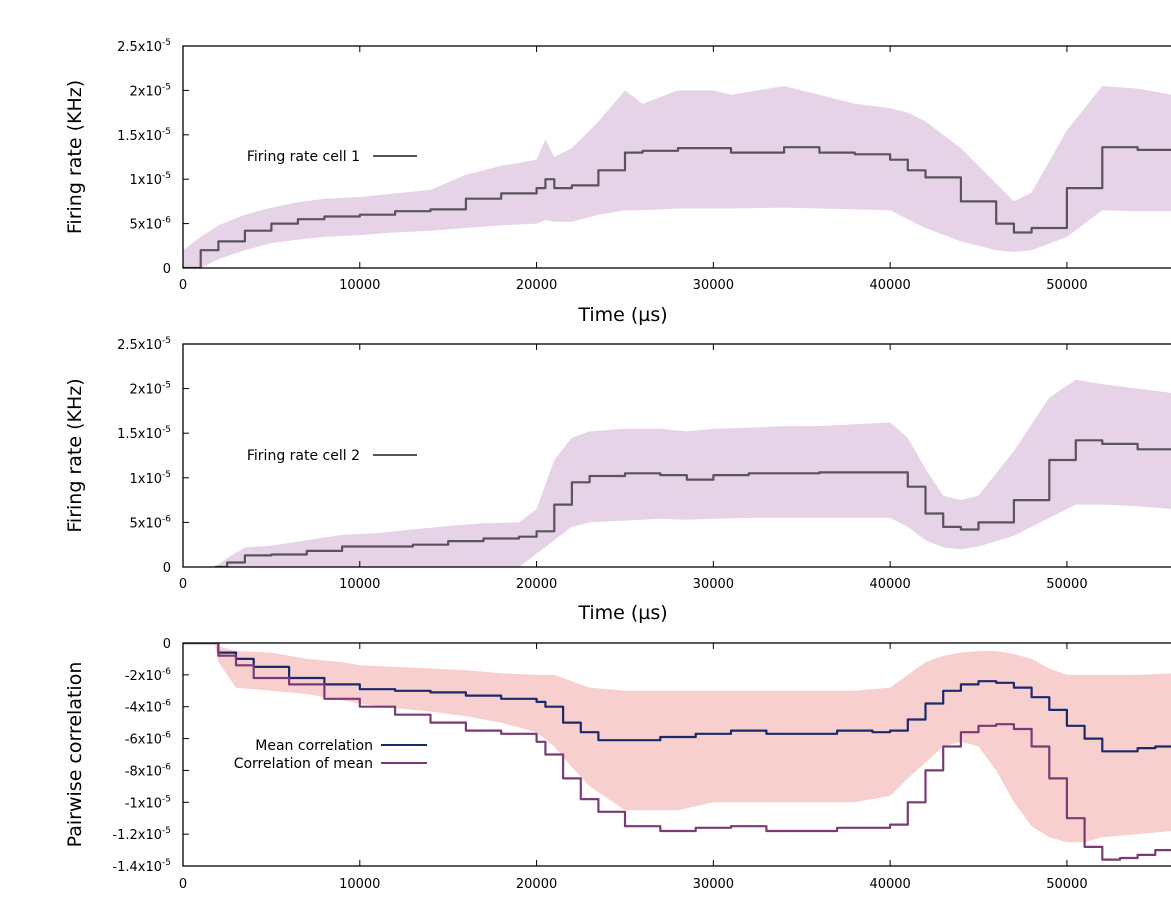 This screenshot has height=899, width=1171. What do you see at coordinates (303, 764) in the screenshot?
I see `legend-label: Correlation of mean` at bounding box center [303, 764].